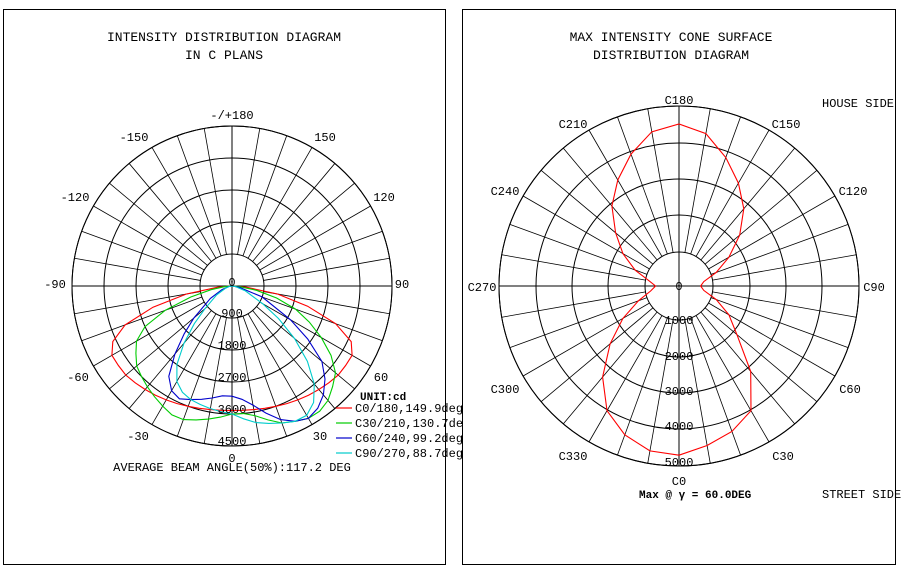 The width and height of the screenshot is (920, 573). I want to click on c-label-180: C180, so click(679, 101).